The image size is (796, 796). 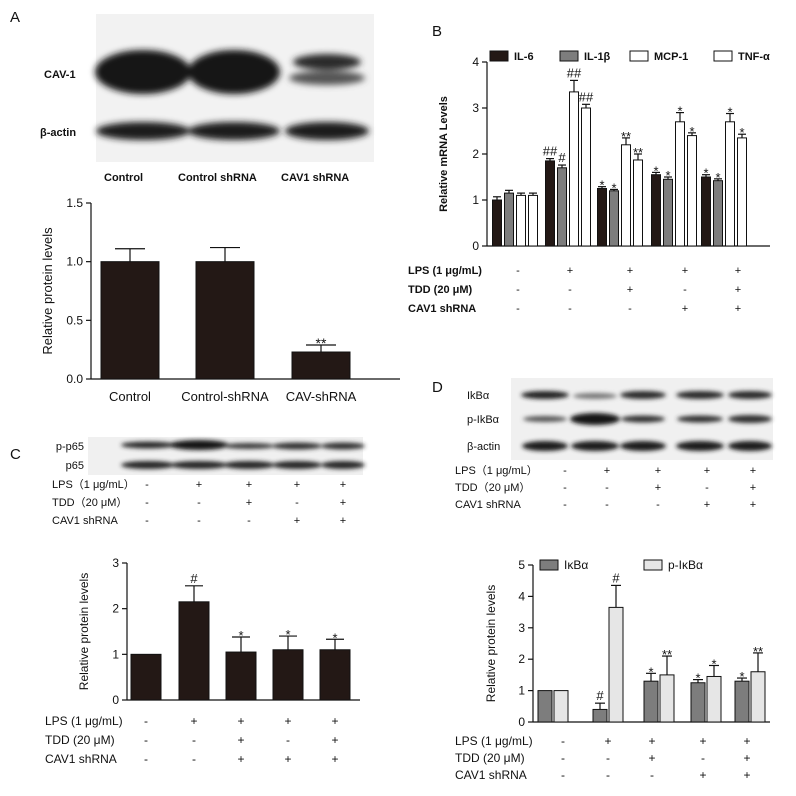 What do you see at coordinates (671, 57) in the screenshot?
I see `legend-label-B: MCP-1` at bounding box center [671, 57].